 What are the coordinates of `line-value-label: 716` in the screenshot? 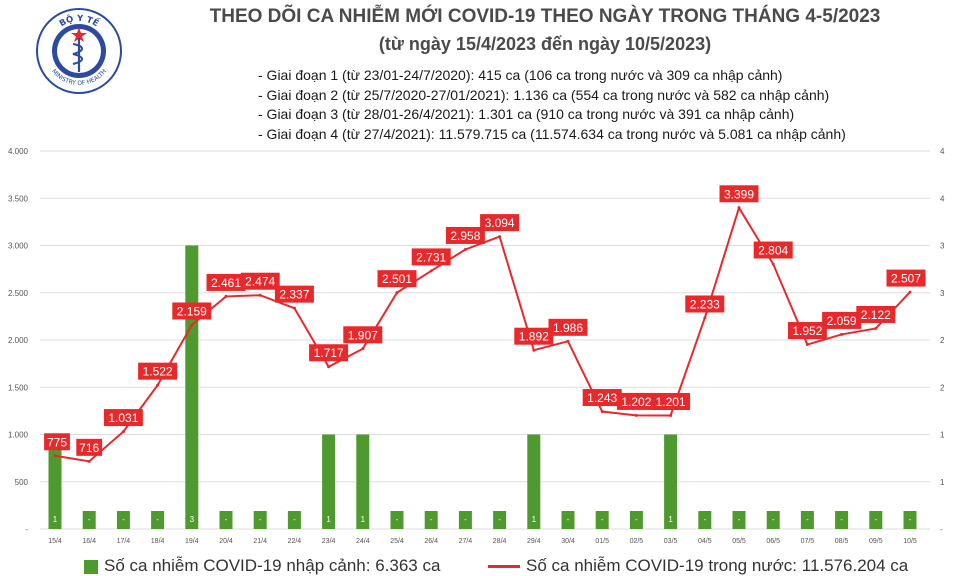 It's located at (89, 447).